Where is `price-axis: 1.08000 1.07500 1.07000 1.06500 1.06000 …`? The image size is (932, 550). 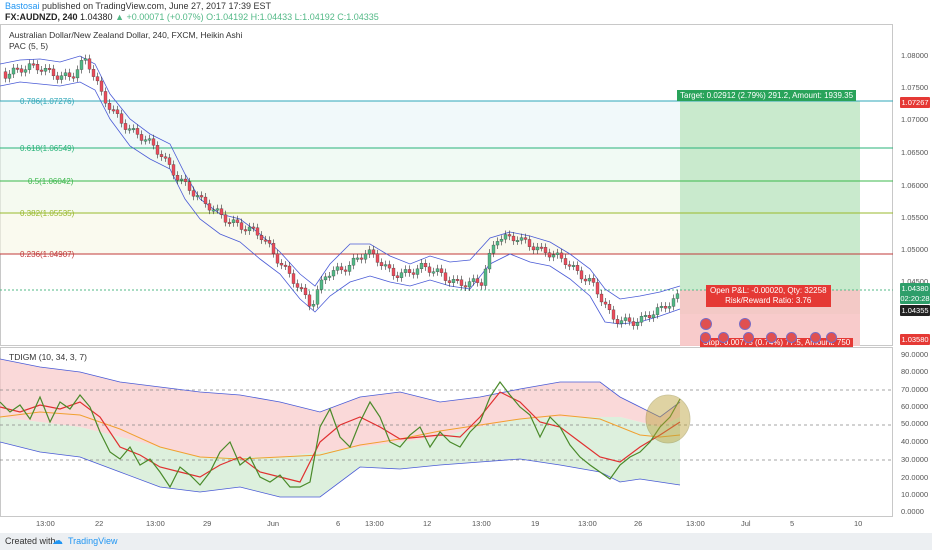
price-axis: 1.08000 1.07500 1.07000 1.06500 1.06000 … is located at coordinates (912, 185).